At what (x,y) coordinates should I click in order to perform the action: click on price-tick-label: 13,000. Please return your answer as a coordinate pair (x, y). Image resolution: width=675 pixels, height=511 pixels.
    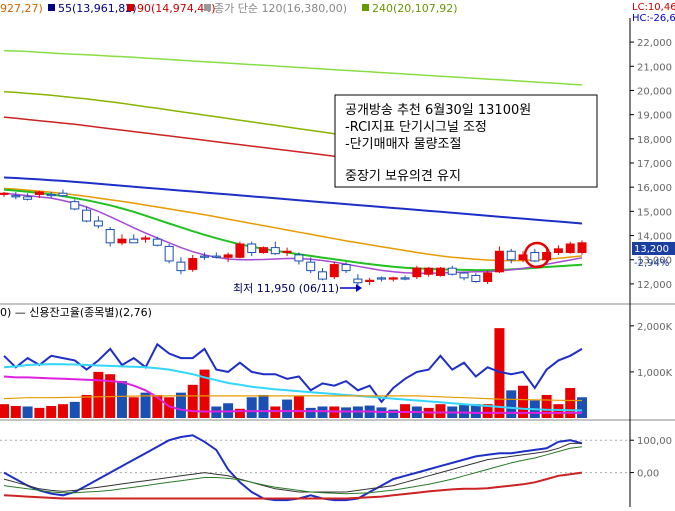
    Looking at the image, I should click on (654, 261).